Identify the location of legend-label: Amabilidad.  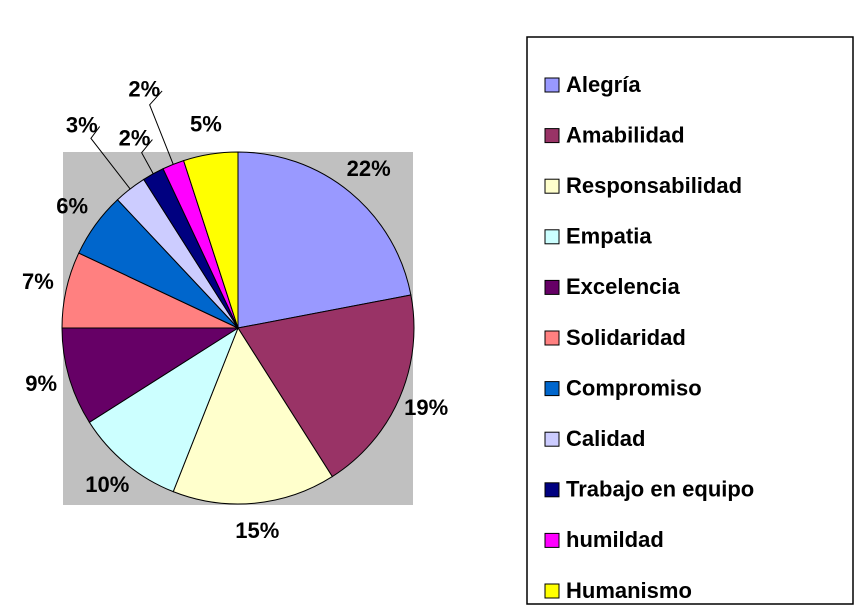
(625, 134).